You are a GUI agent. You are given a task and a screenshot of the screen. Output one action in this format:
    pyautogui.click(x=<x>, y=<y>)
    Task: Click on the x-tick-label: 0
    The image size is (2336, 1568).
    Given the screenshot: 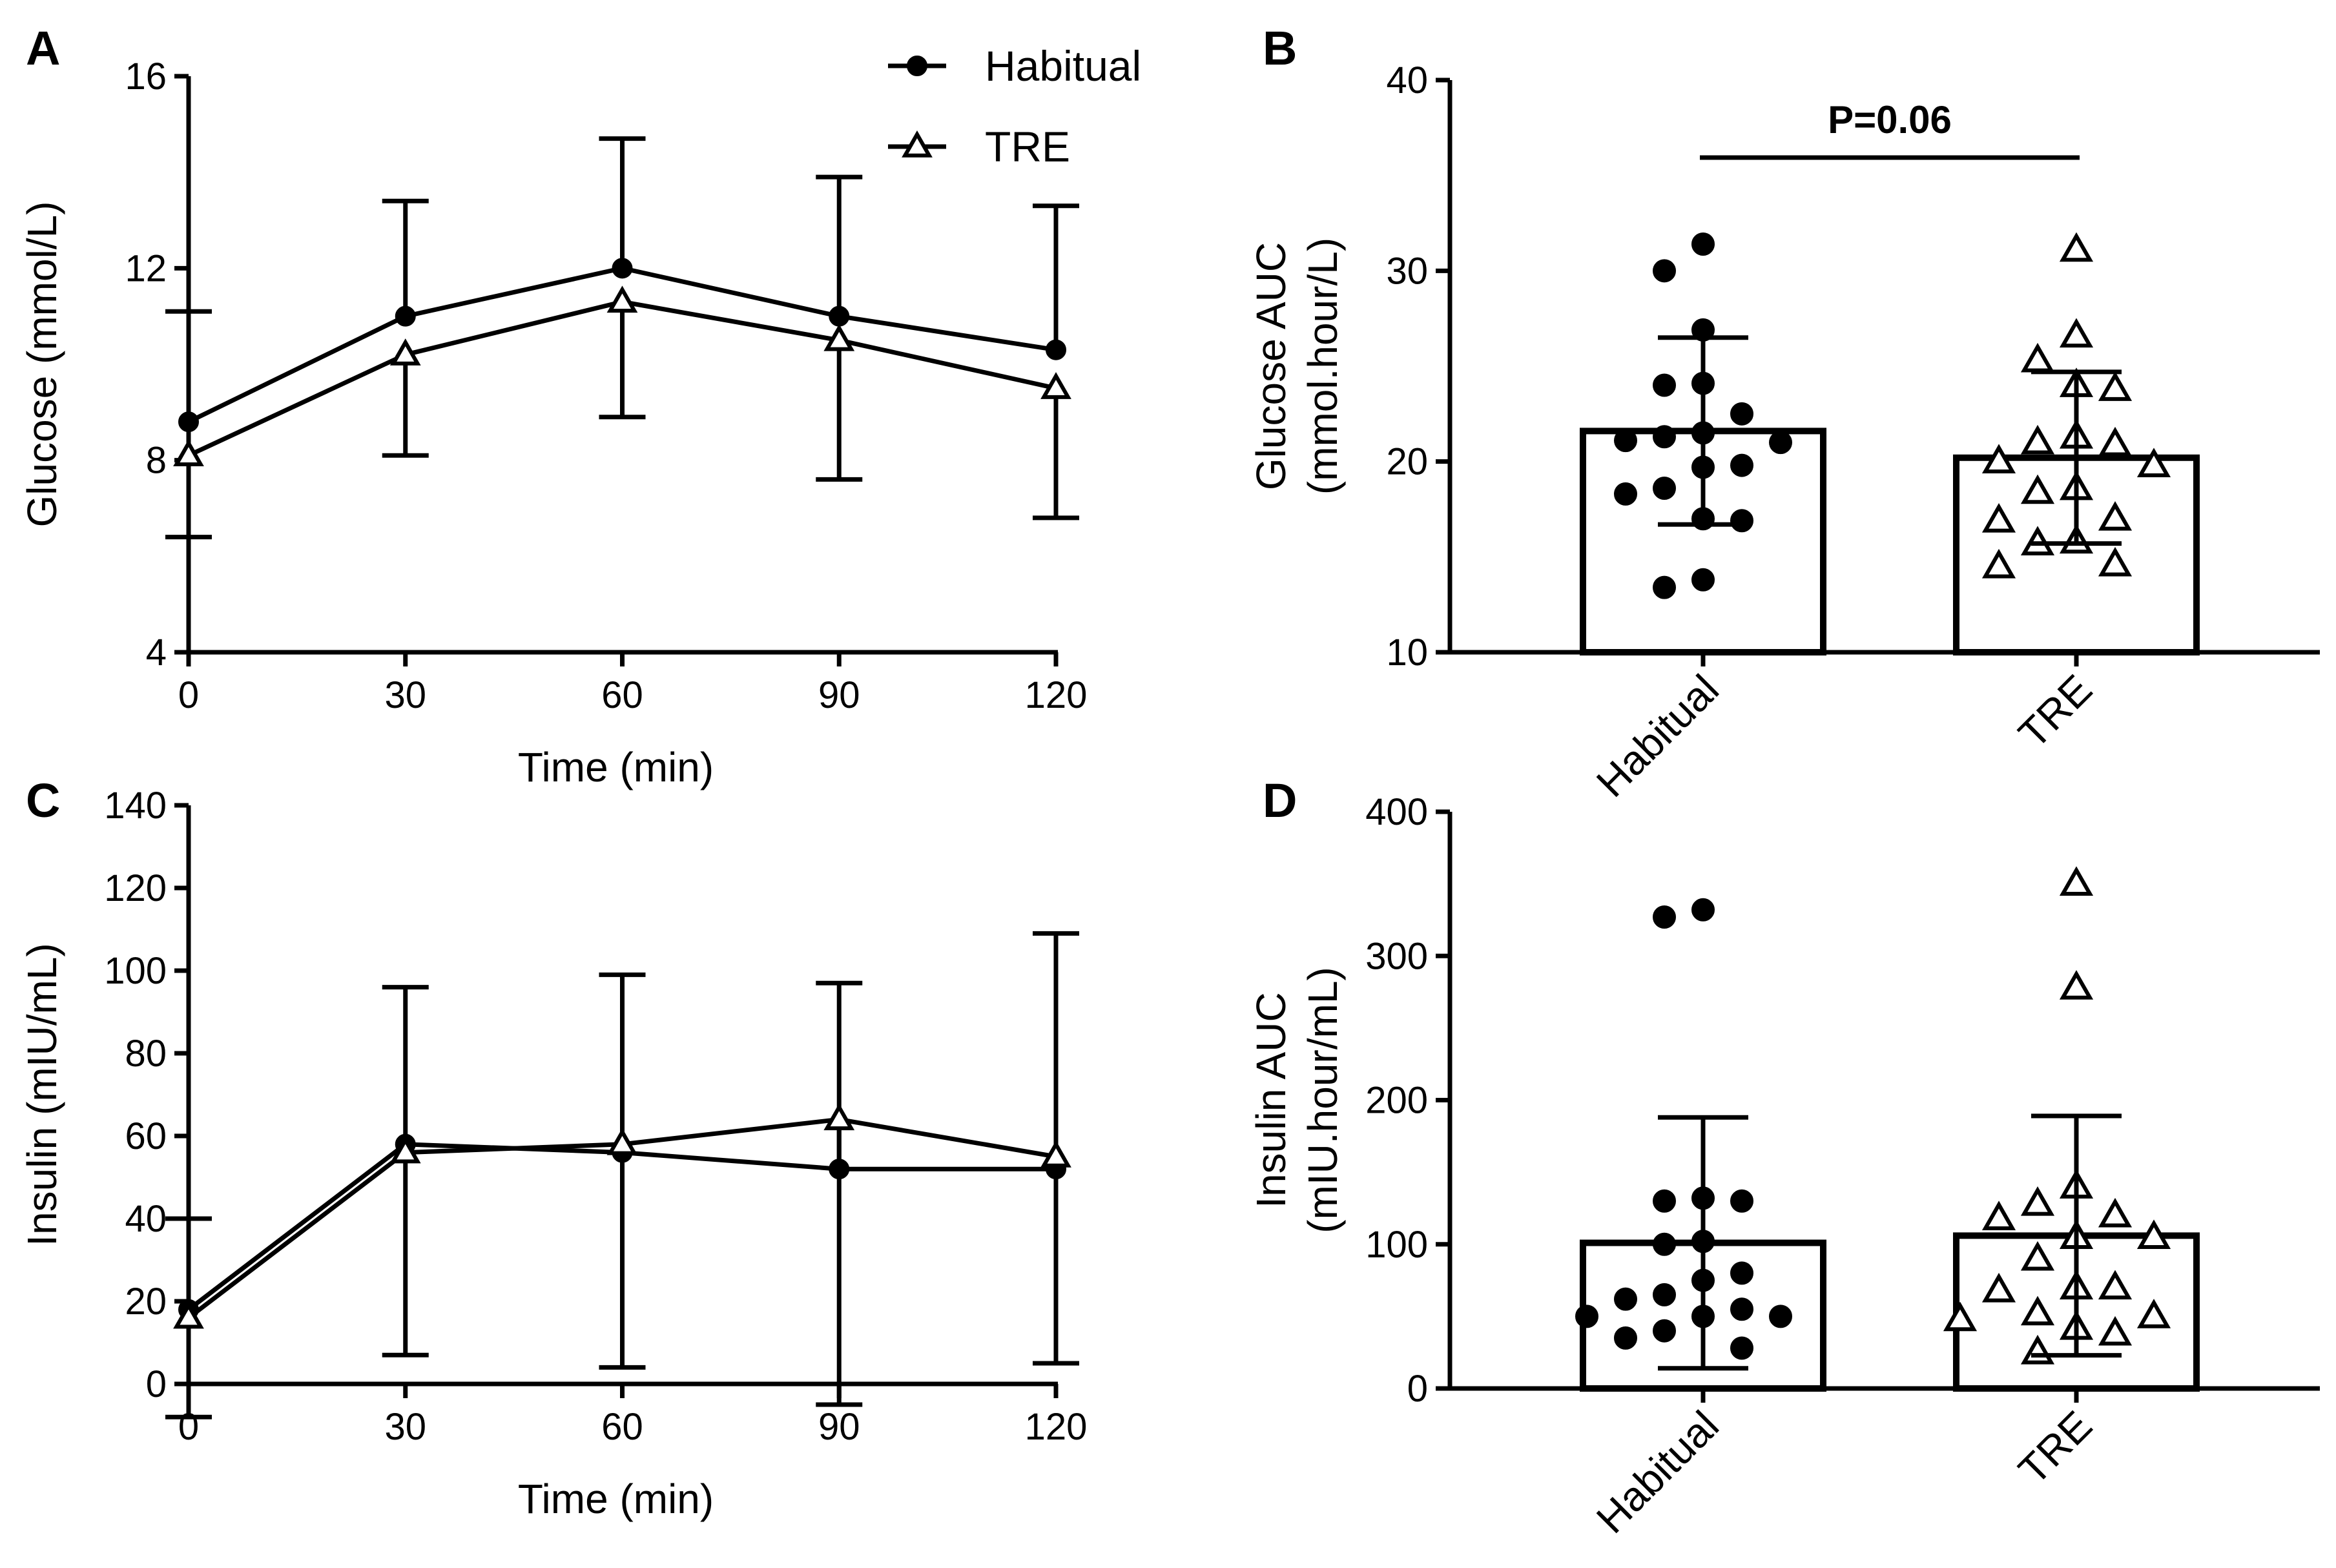 What is the action you would take?
    pyautogui.click(x=188, y=695)
    